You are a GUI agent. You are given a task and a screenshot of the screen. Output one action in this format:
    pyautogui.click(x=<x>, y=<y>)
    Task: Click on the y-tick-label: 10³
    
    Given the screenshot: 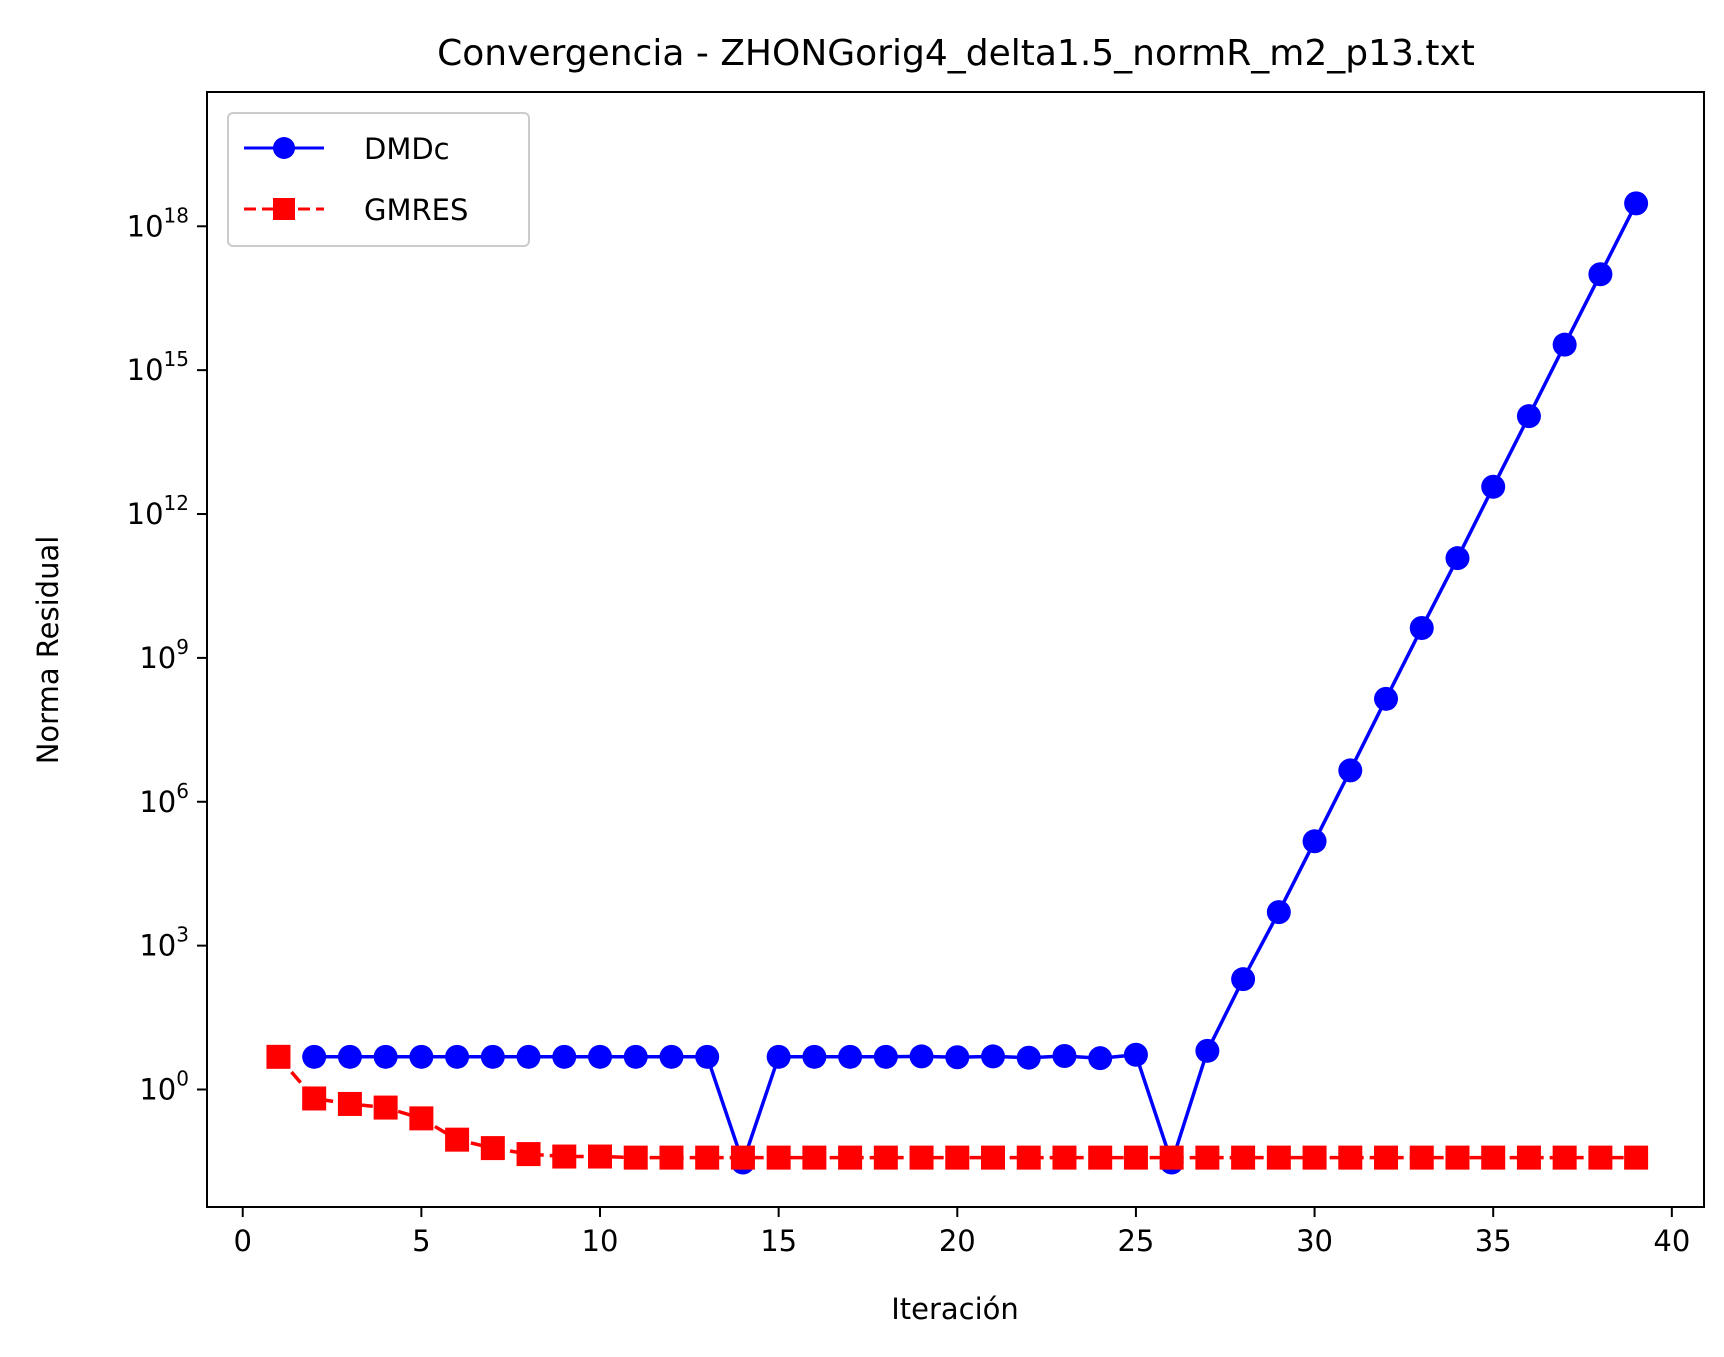 What is the action you would take?
    pyautogui.click(x=164, y=943)
    